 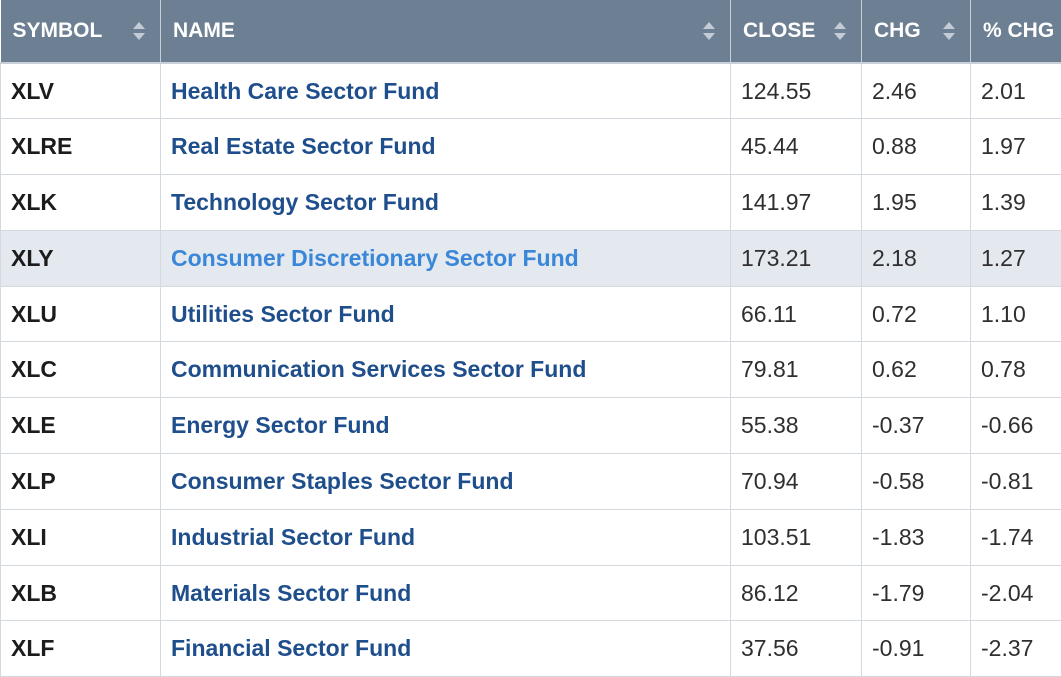 I want to click on cell-symbol: XLU, so click(x=81, y=314).